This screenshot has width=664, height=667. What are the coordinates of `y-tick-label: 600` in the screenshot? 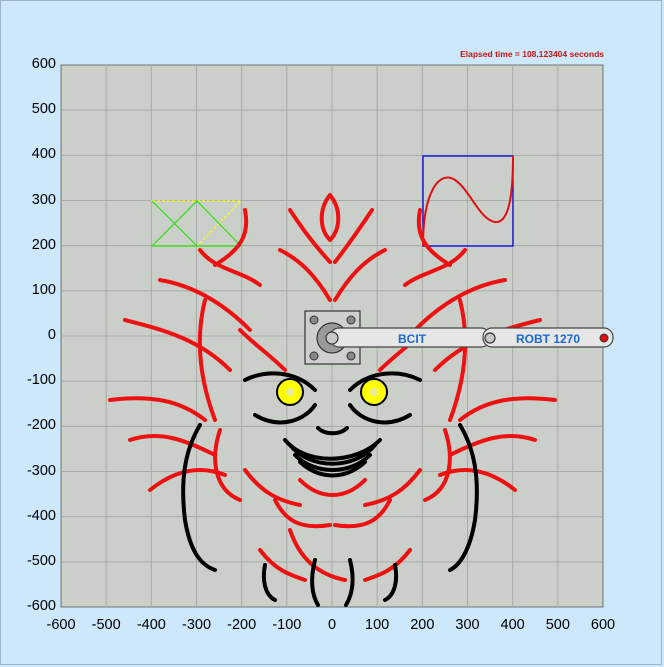 It's located at (43, 64).